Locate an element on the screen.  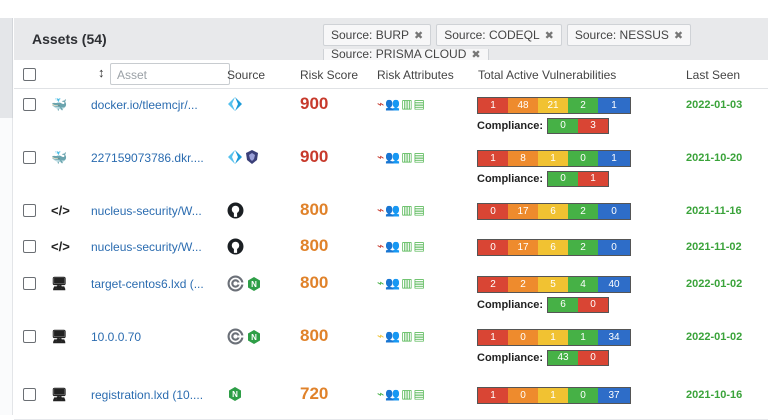
sort-icon: ↕ is located at coordinates (101, 72).